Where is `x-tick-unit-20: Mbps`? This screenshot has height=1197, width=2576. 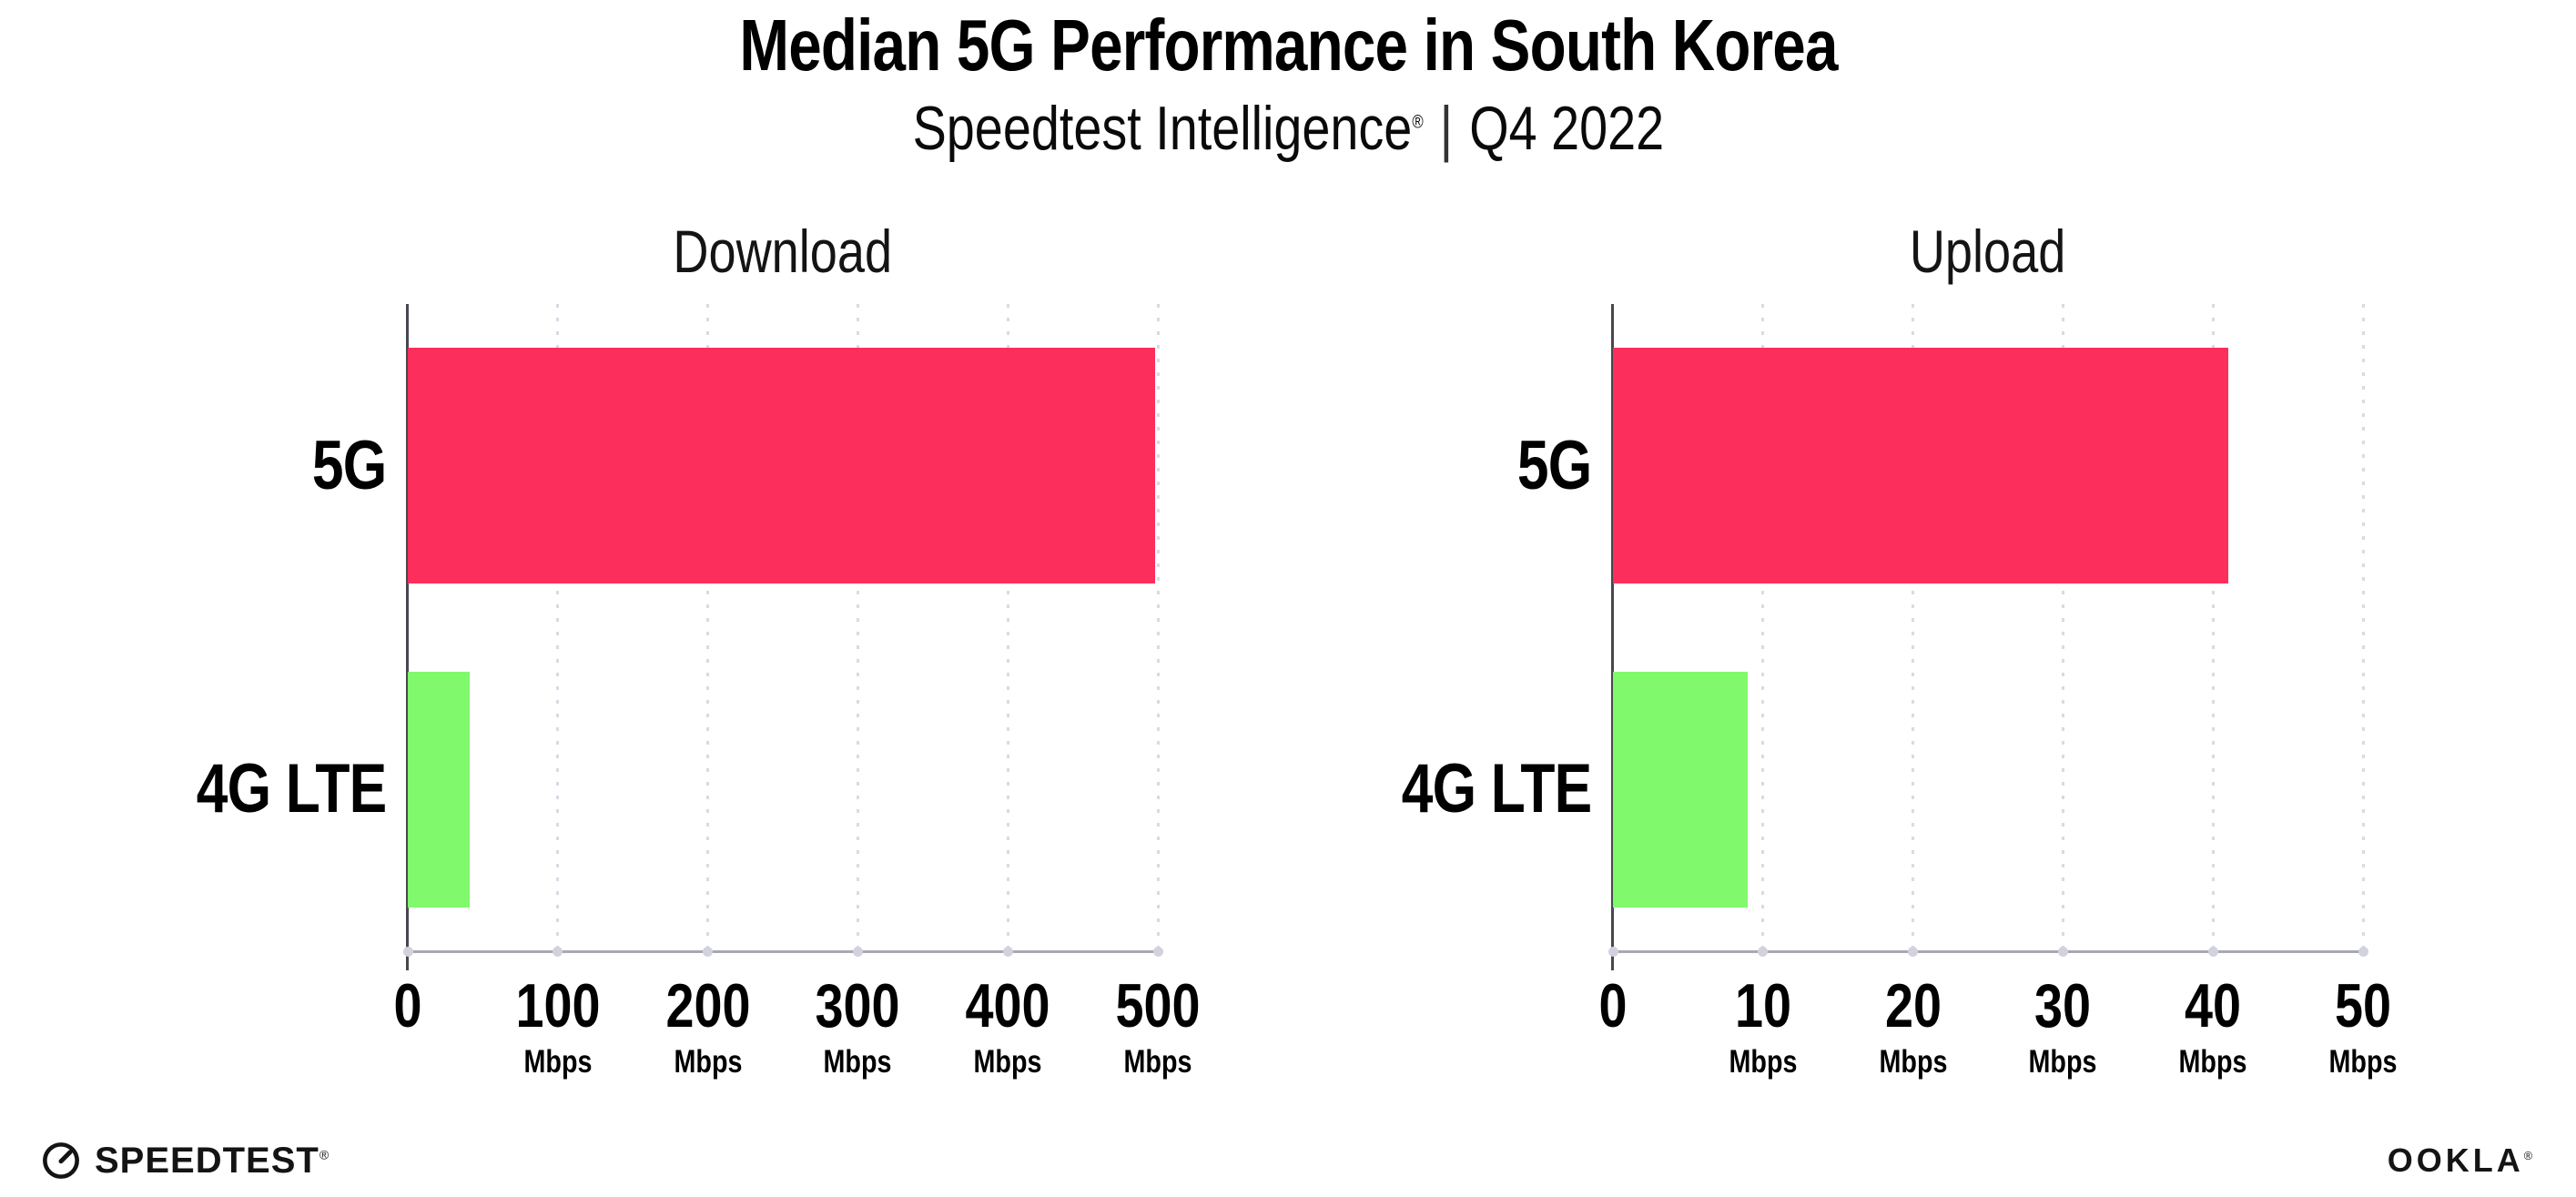 x-tick-unit-20: Mbps is located at coordinates (1912, 1062).